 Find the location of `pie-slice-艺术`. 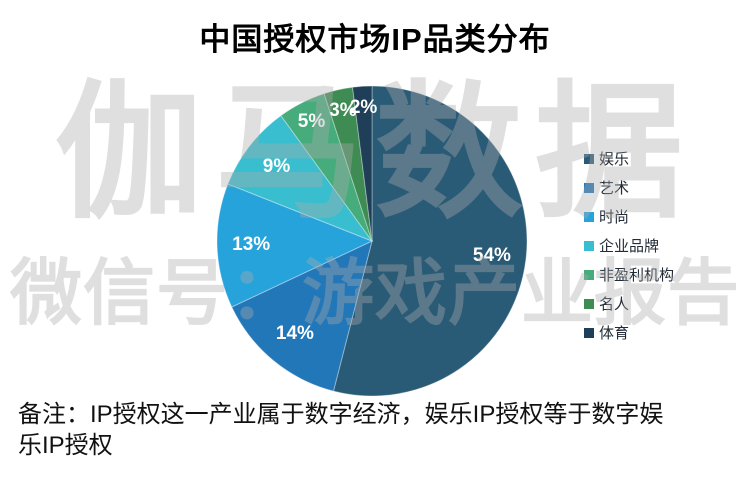

pie-slice-艺术 is located at coordinates (302, 316).